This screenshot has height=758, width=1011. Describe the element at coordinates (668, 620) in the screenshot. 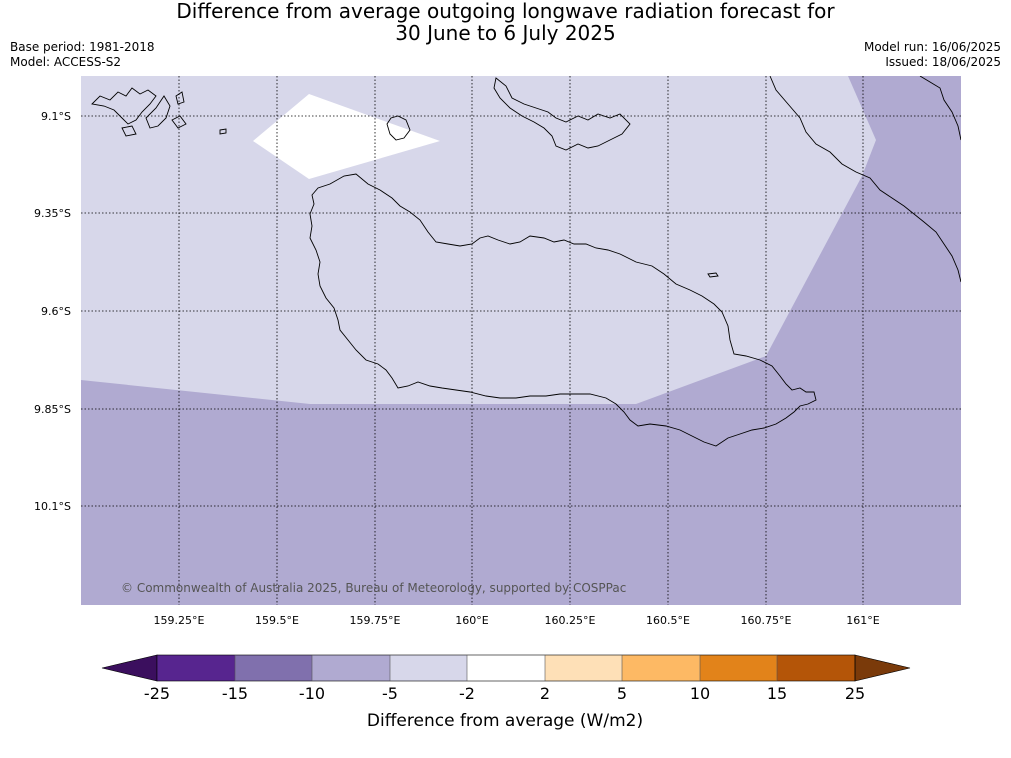

I see `lon-label: 160.5°E` at that location.